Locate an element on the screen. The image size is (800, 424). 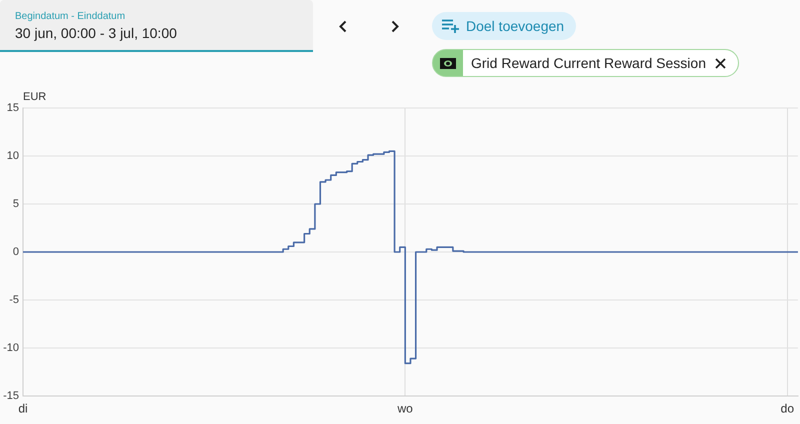
y-axis-title: EUR is located at coordinates (34, 97).